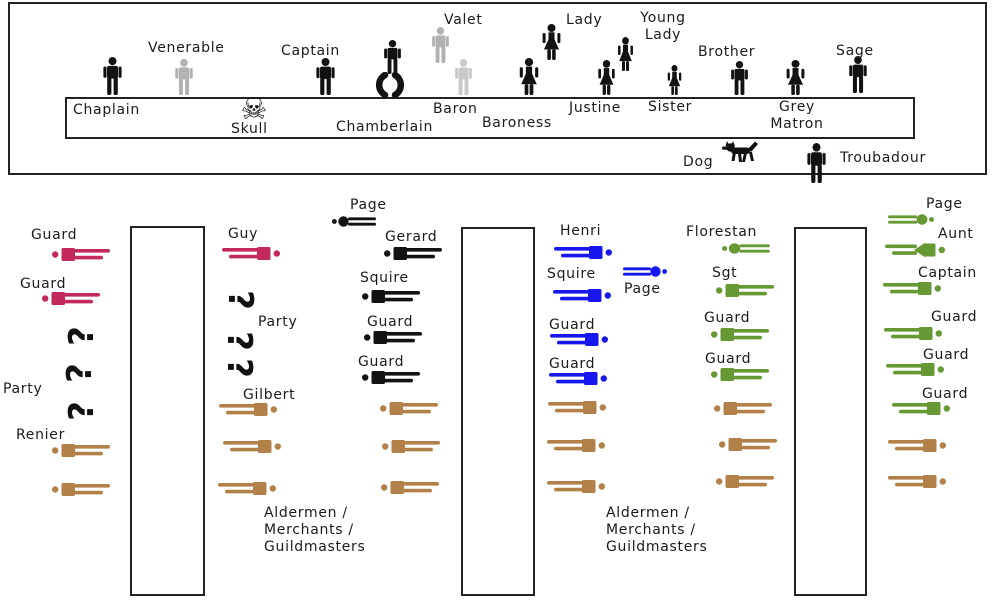 The width and height of the screenshot is (1000, 600). What do you see at coordinates (278, 322) in the screenshot?
I see `label-party-b: Party` at bounding box center [278, 322].